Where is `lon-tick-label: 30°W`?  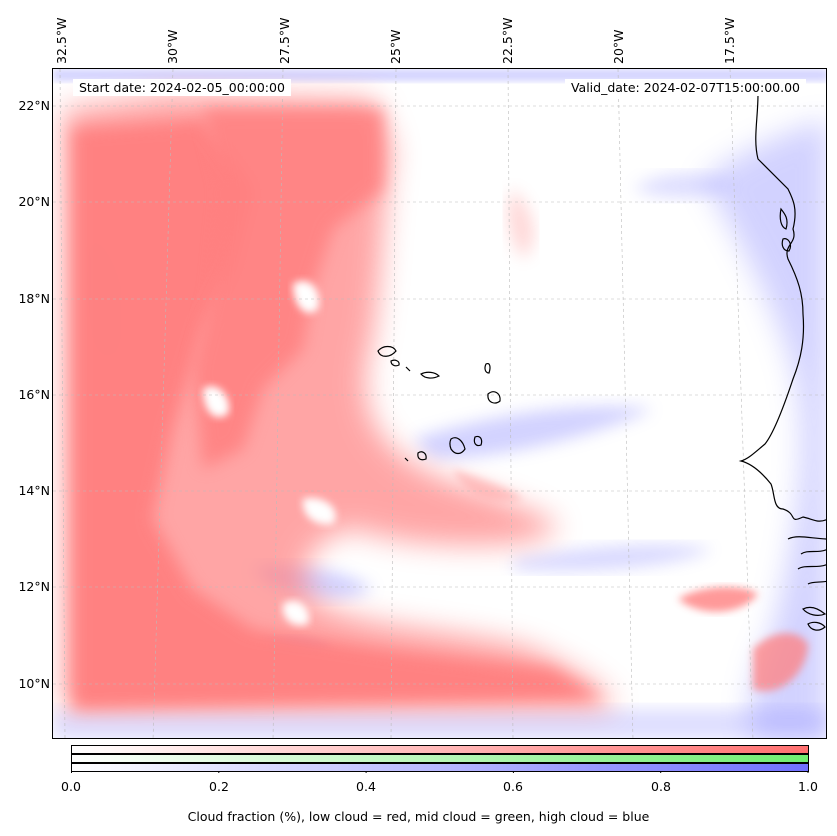
lon-tick-label: 30°W is located at coordinates (172, 46).